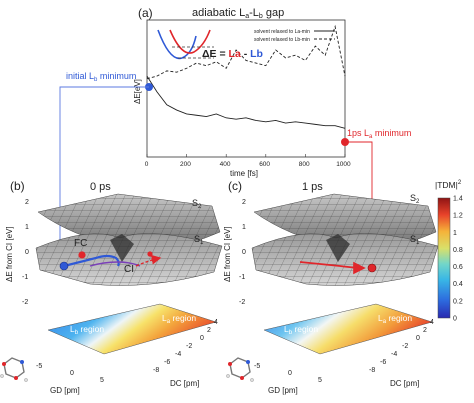  Describe the element at coordinates (282, 40) in the screenshot. I see `legend-entry-lb: solvent relaxed to Lb-min` at that location.